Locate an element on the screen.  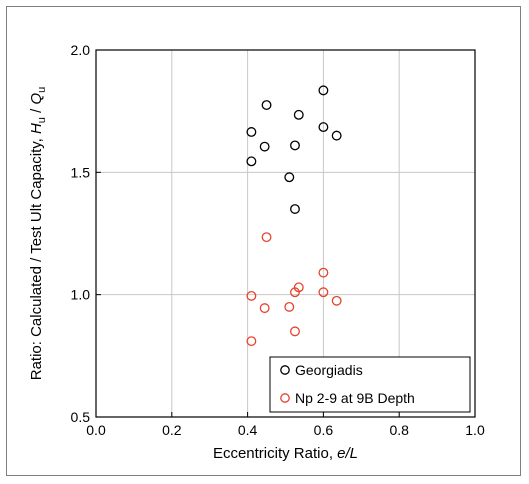
legend-box is located at coordinates (370, 384).